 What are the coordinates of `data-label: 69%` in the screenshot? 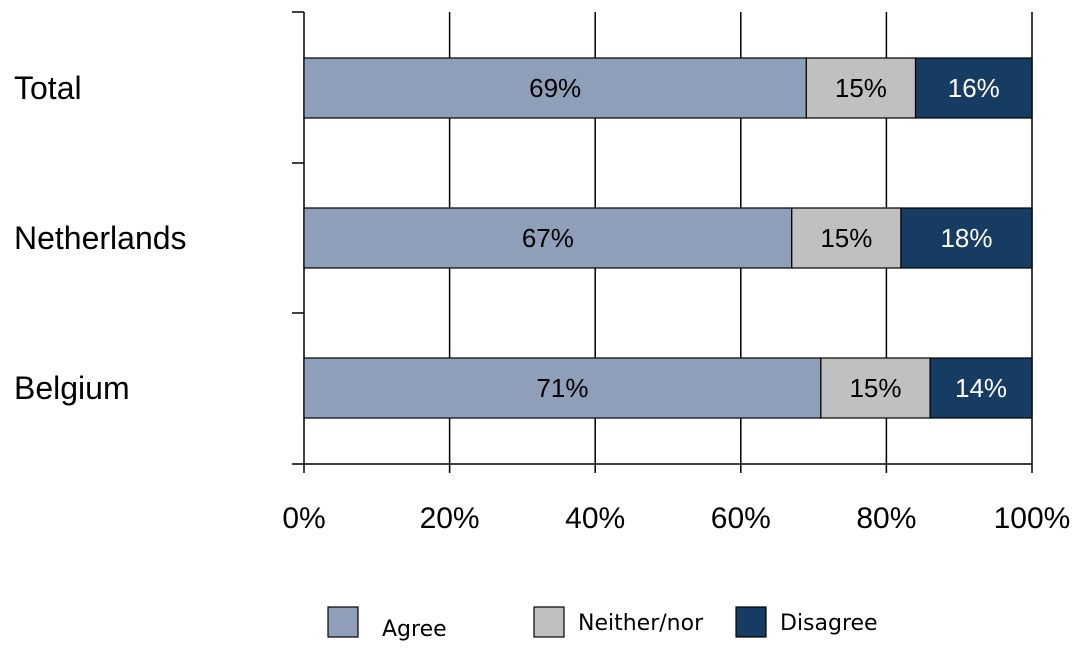 It's located at (555, 88).